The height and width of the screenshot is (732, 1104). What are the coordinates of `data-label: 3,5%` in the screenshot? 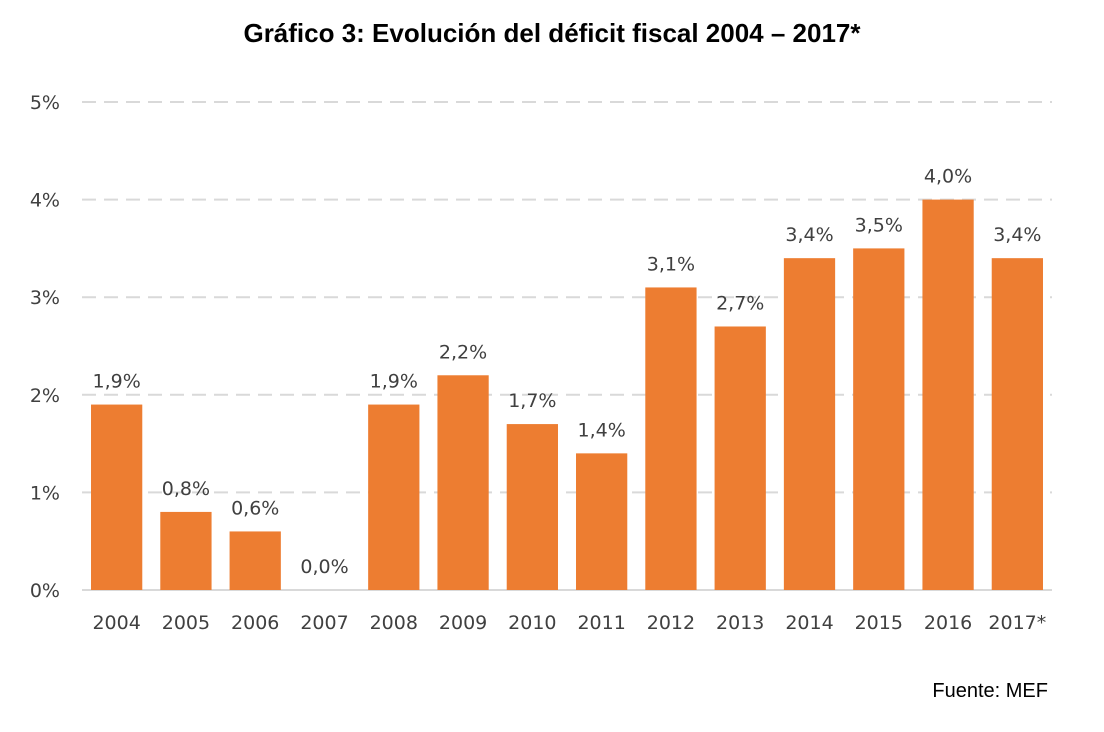 It's located at (879, 225).